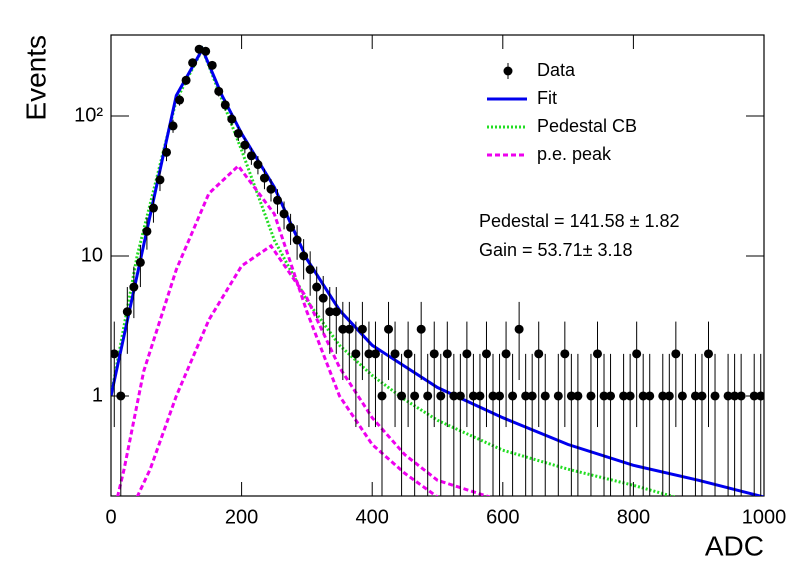  Describe the element at coordinates (556, 70) in the screenshot. I see `legend-label: Data` at that location.